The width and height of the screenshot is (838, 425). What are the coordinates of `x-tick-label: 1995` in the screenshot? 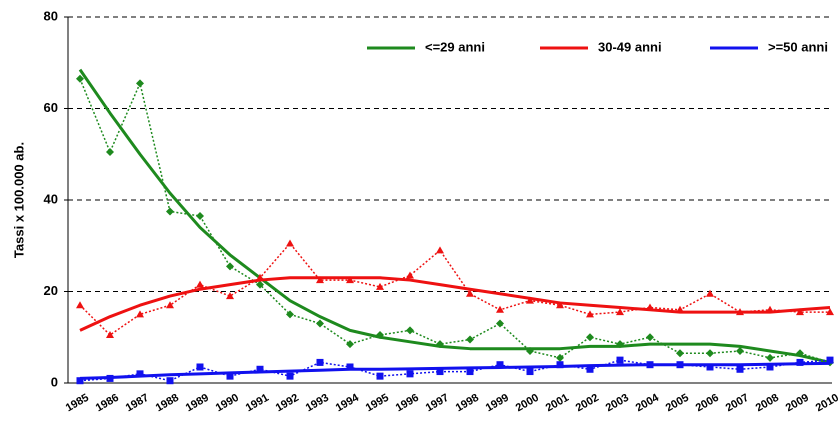 It's located at (377, 403).